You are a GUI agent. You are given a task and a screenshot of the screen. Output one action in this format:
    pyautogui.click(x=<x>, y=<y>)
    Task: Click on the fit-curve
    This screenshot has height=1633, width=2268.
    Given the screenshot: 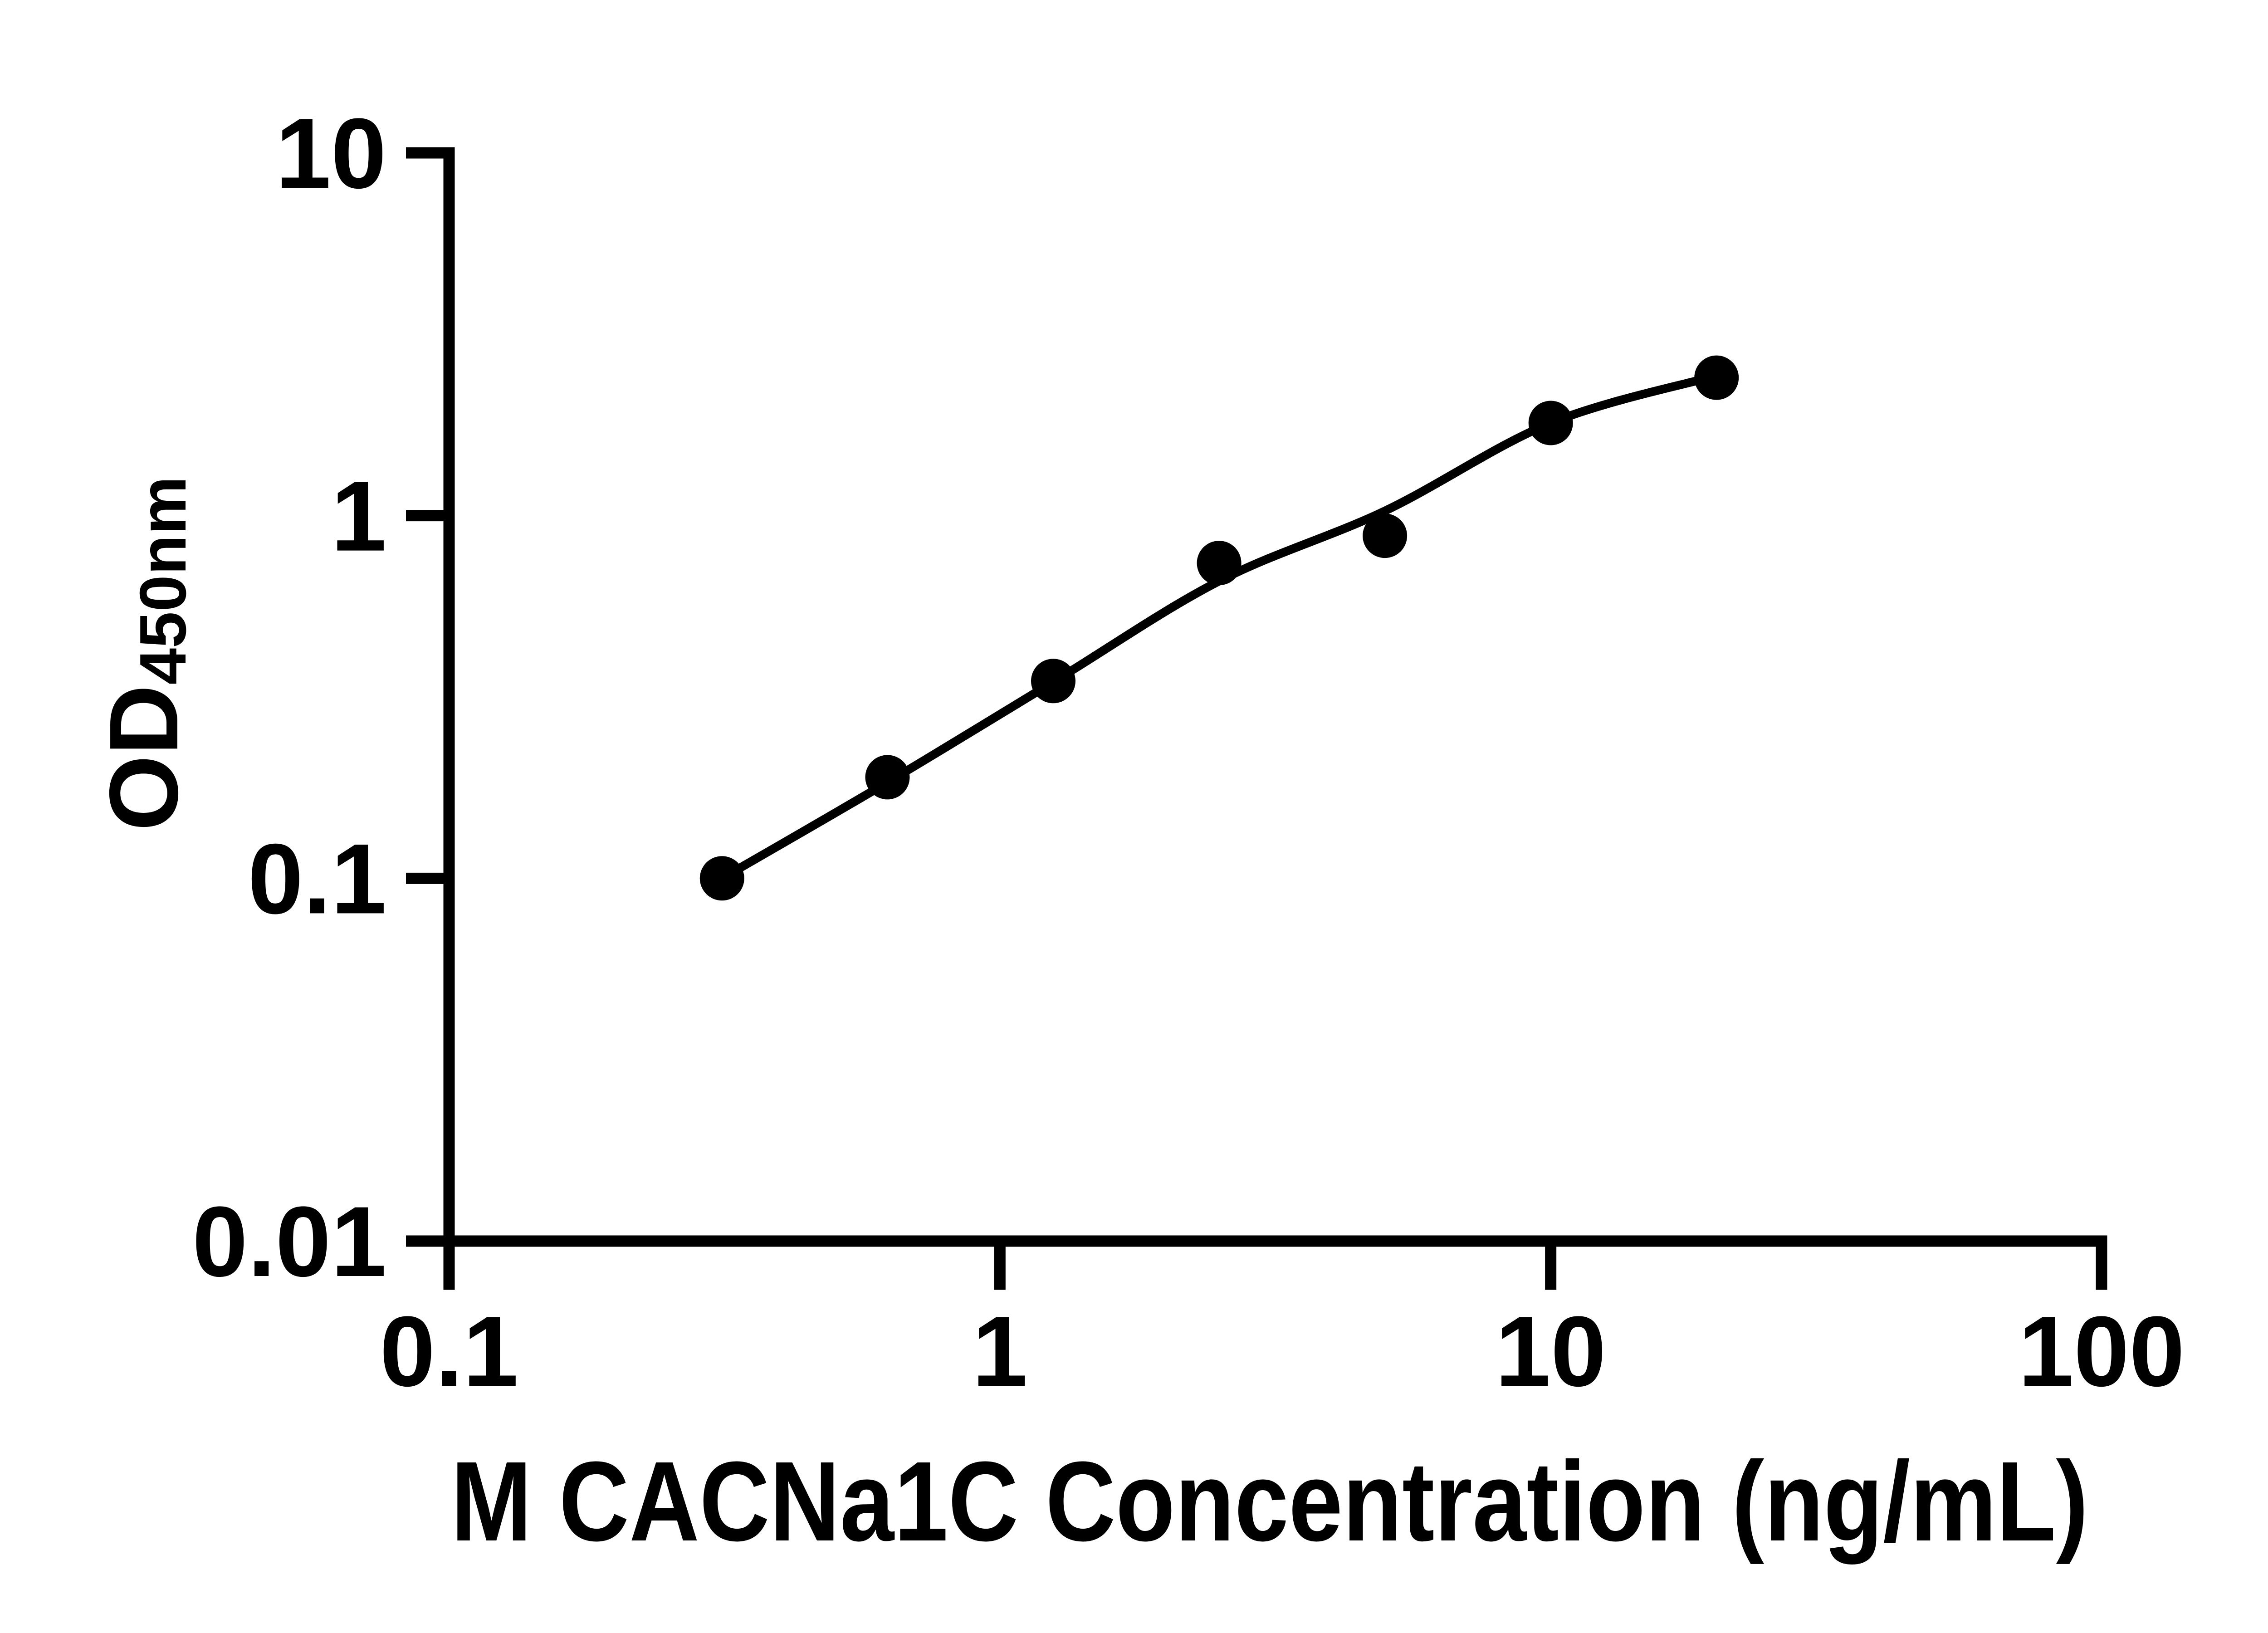 What is the action you would take?
    pyautogui.click(x=1219, y=627)
    